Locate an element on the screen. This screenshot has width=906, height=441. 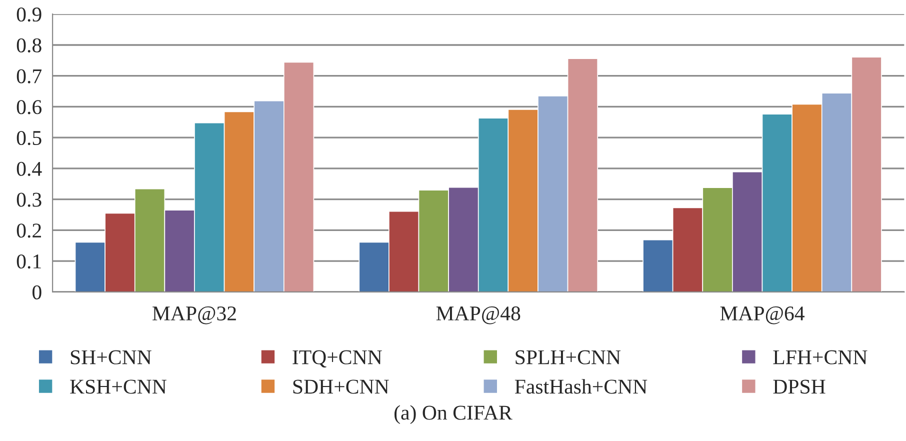
legend-label: ITQ+CNN is located at coordinates (337, 359).